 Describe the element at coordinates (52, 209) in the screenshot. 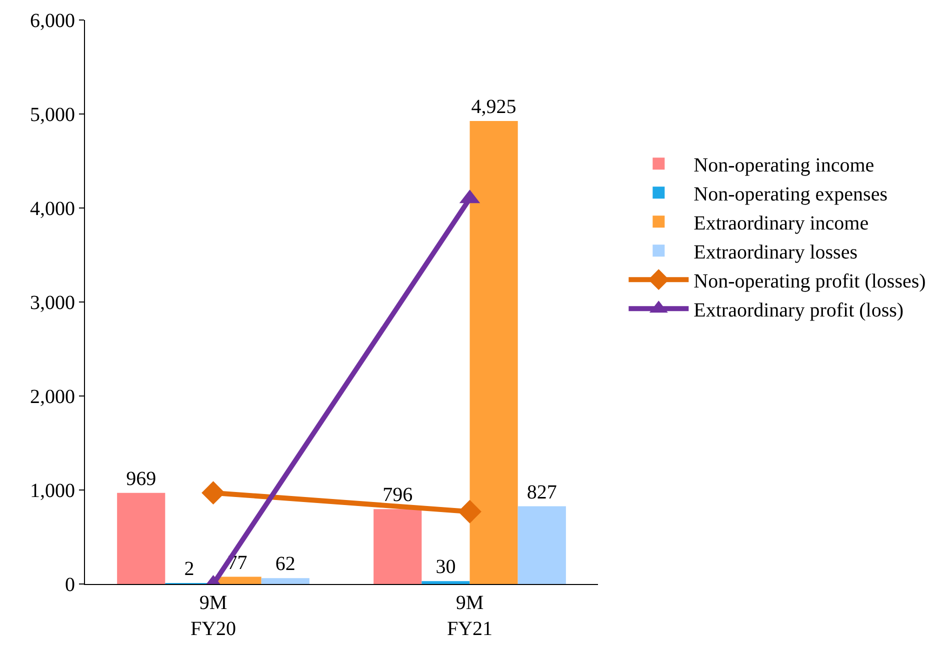

I see `y-tick-label: 4,000` at that location.